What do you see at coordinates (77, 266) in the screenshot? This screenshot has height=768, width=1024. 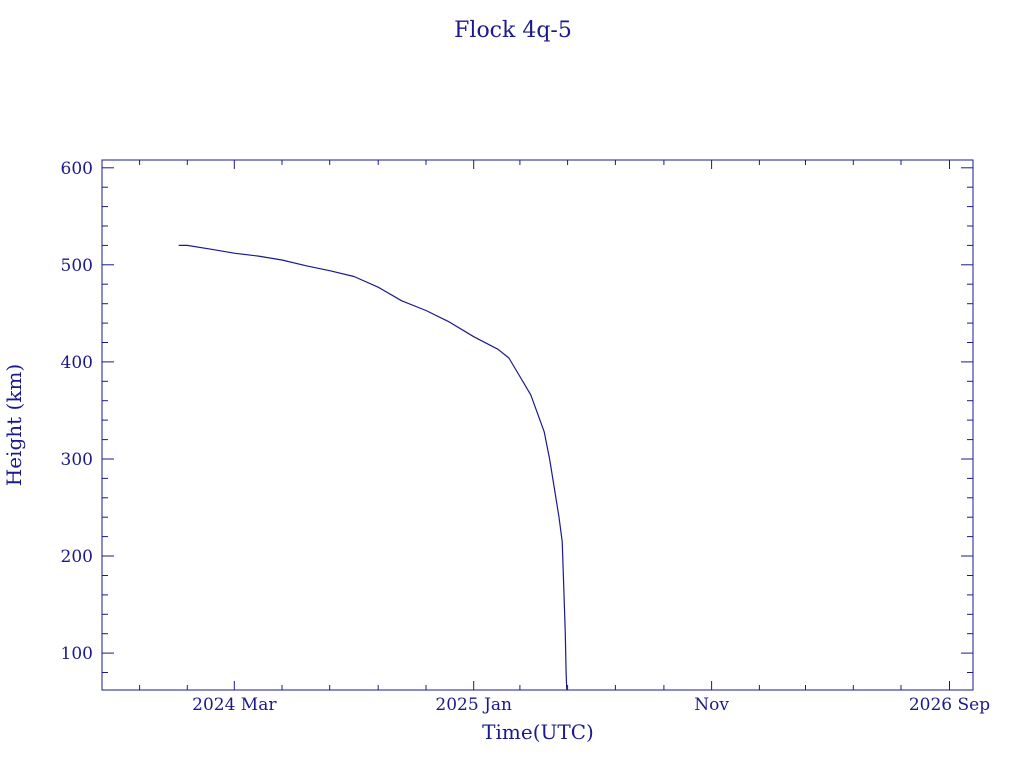 I see `y-tick-label: 500` at bounding box center [77, 266].